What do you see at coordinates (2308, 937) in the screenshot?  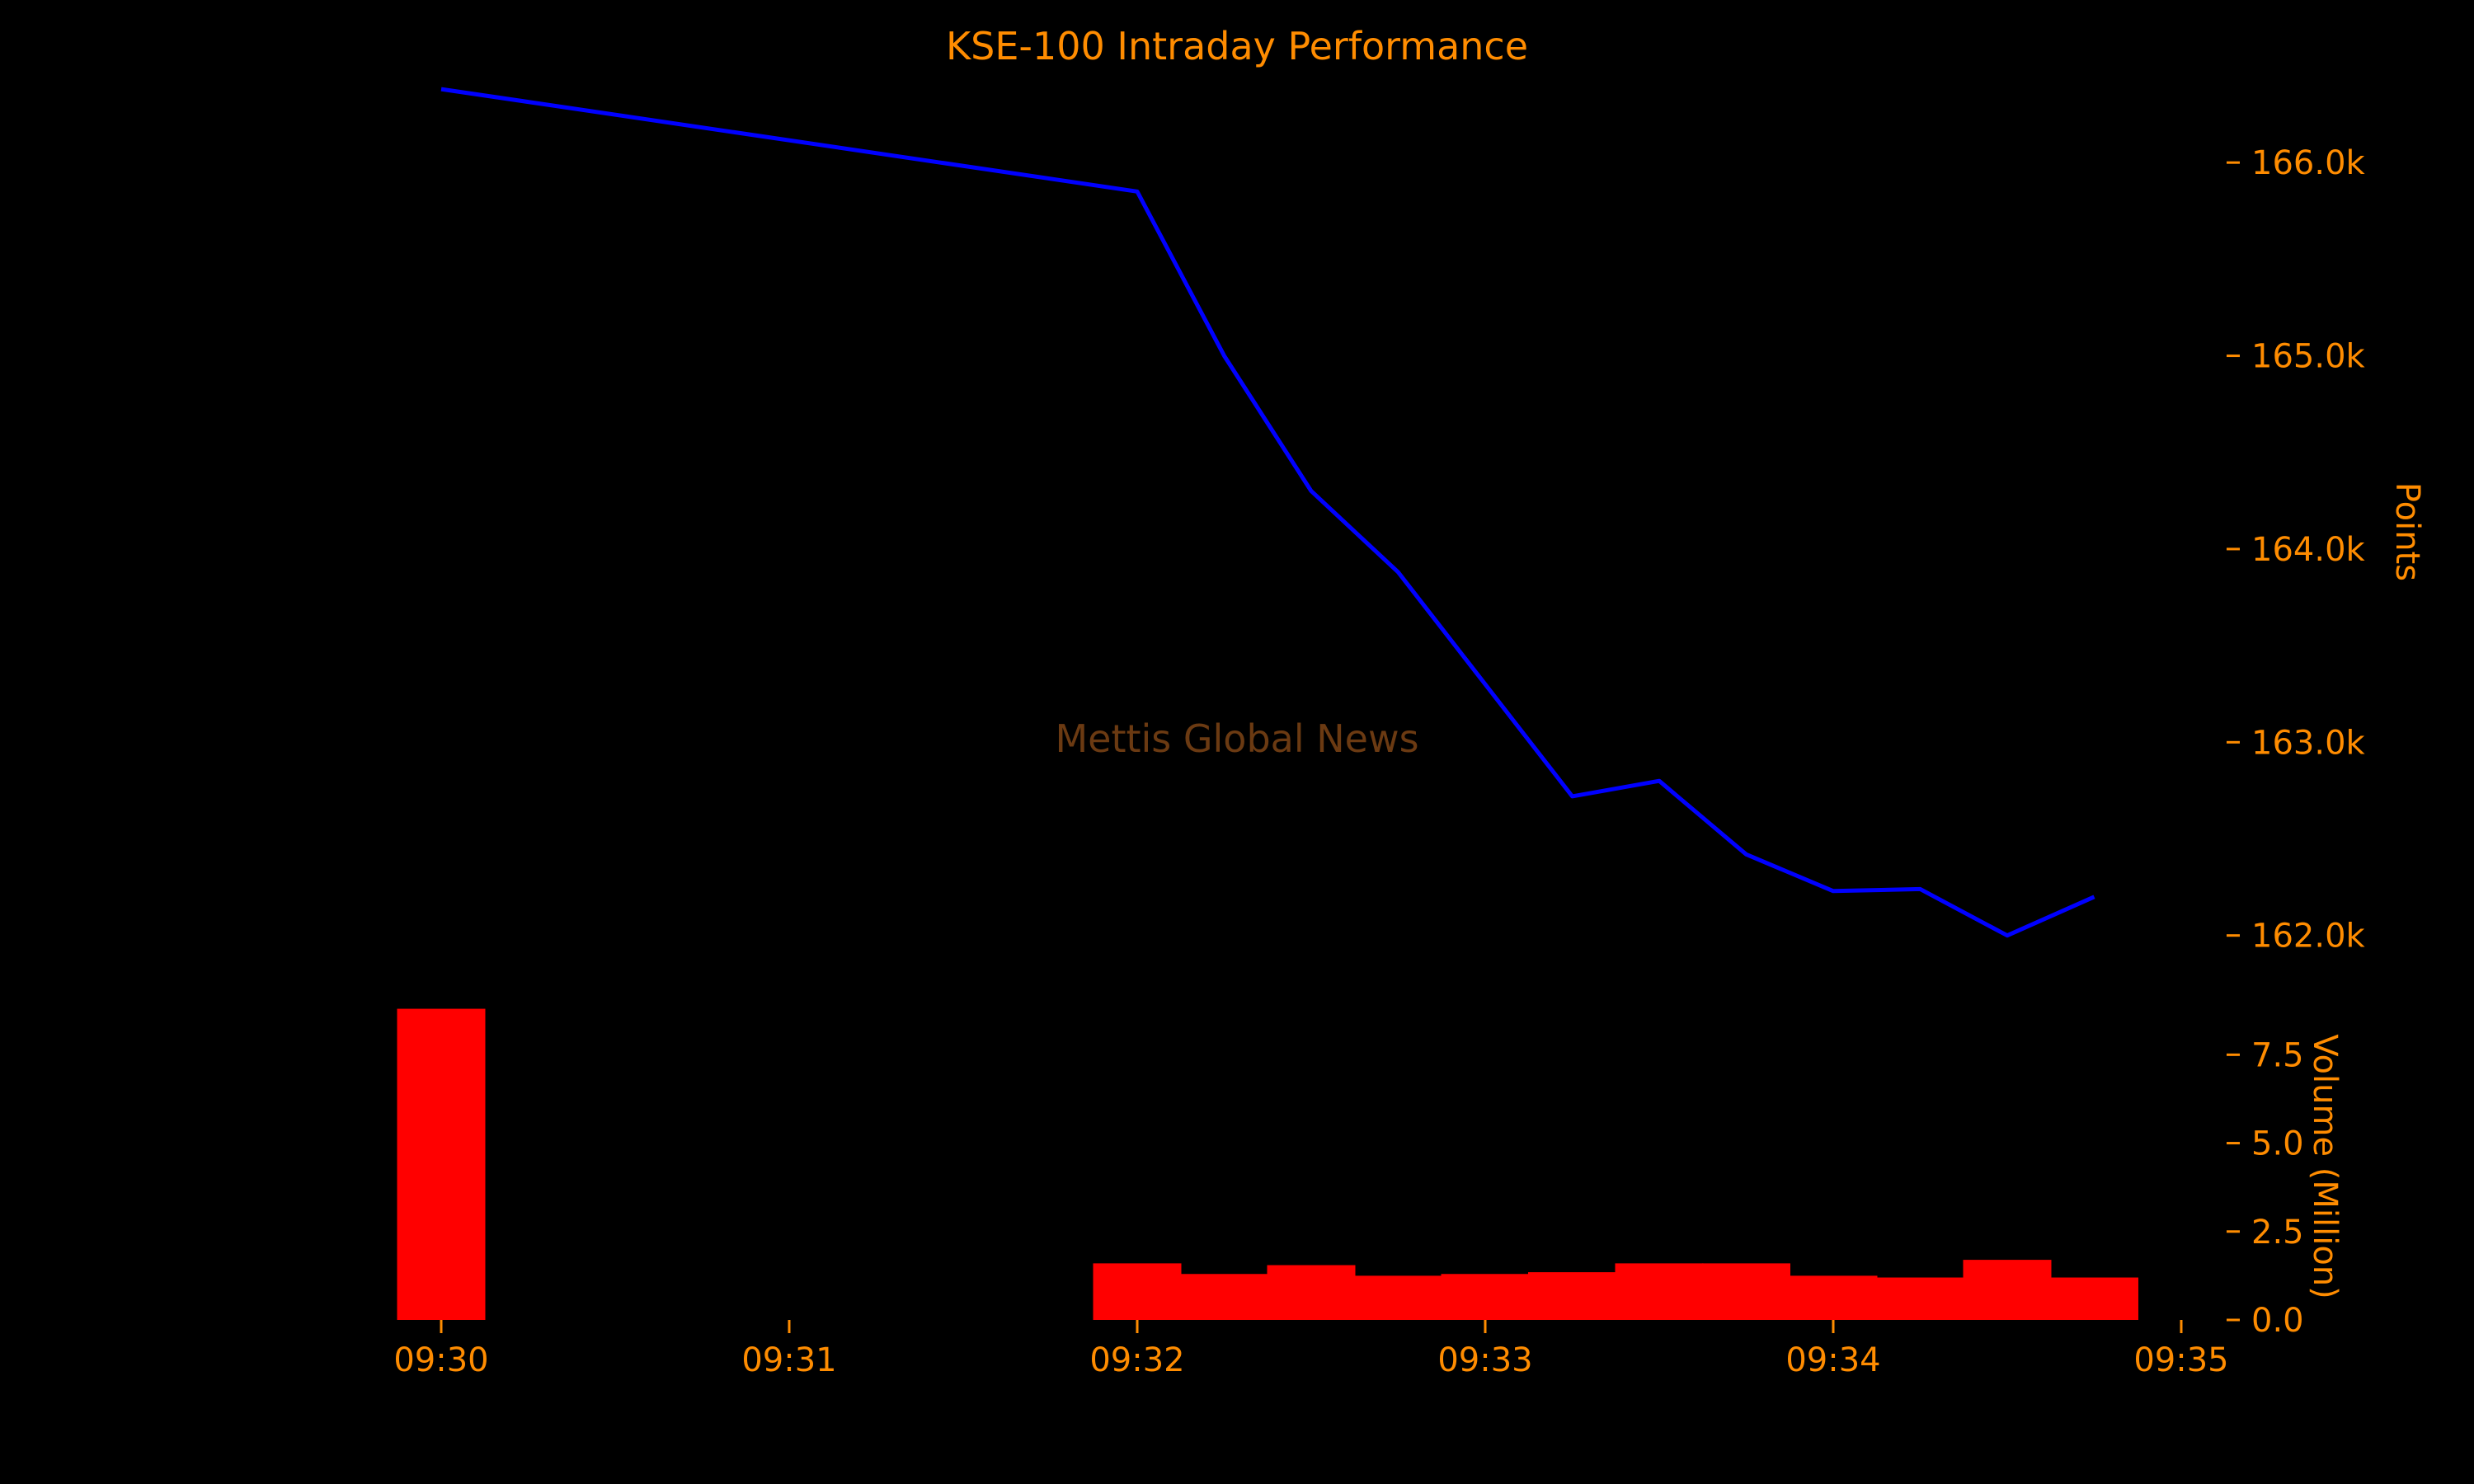 I see `price-tick-label: 162.0k` at bounding box center [2308, 937].